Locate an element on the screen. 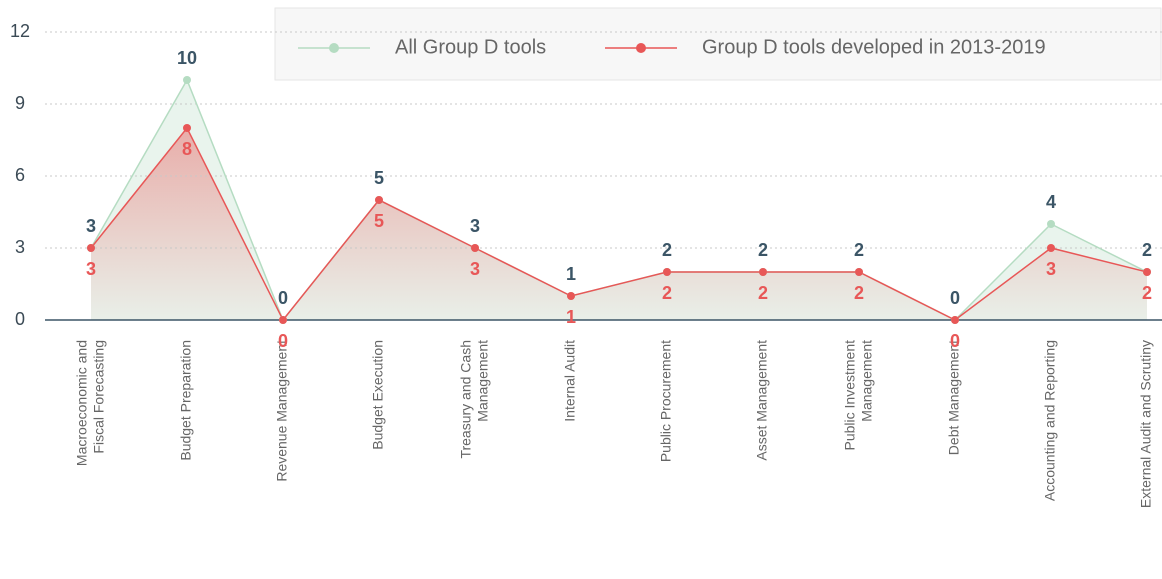 The width and height of the screenshot is (1162, 579). x-tick-label: External Audit and Scrutiny is located at coordinates (1146, 424).